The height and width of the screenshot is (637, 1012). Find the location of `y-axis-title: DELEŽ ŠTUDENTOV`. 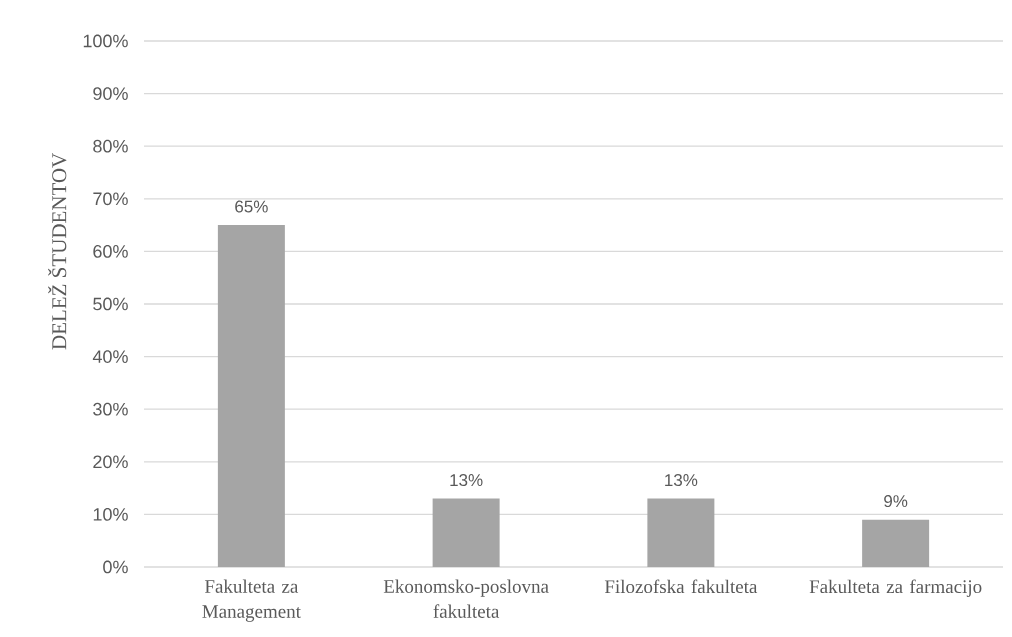

y-axis-title: DELEŽ ŠTUDENTOV is located at coordinates (57, 251).